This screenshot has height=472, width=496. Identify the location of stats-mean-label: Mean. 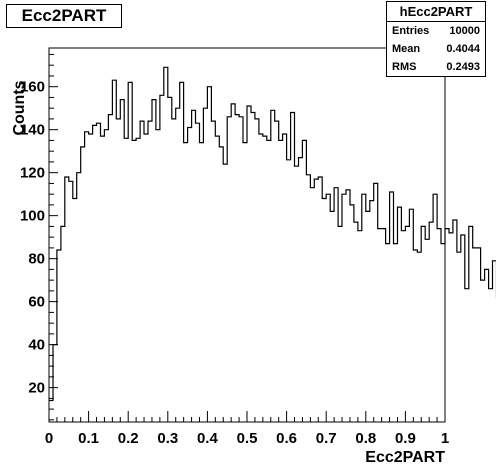
(406, 49).